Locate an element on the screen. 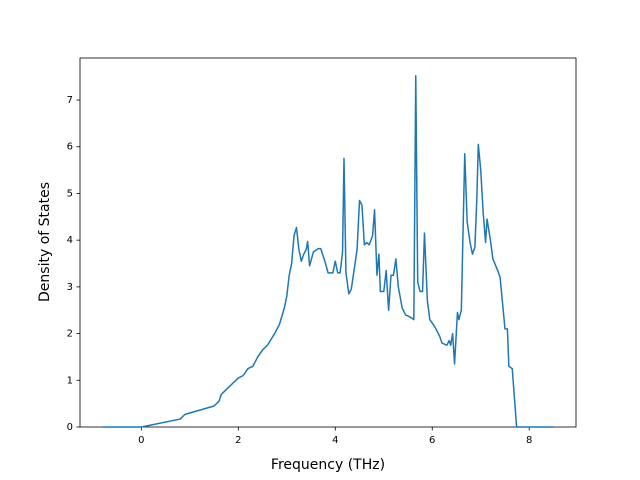 The image size is (640, 480). y-tick-label: 6 is located at coordinates (70, 147).